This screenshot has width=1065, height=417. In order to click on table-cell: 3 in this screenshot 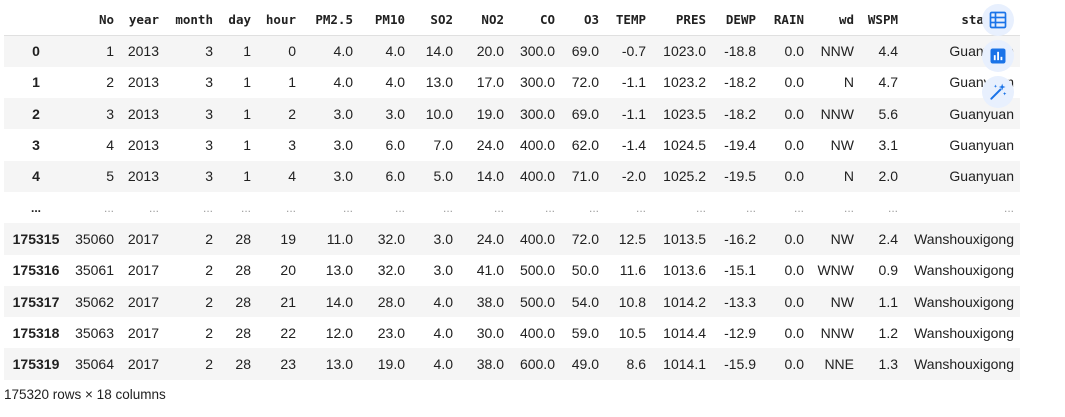, I will do `click(110, 113)`.